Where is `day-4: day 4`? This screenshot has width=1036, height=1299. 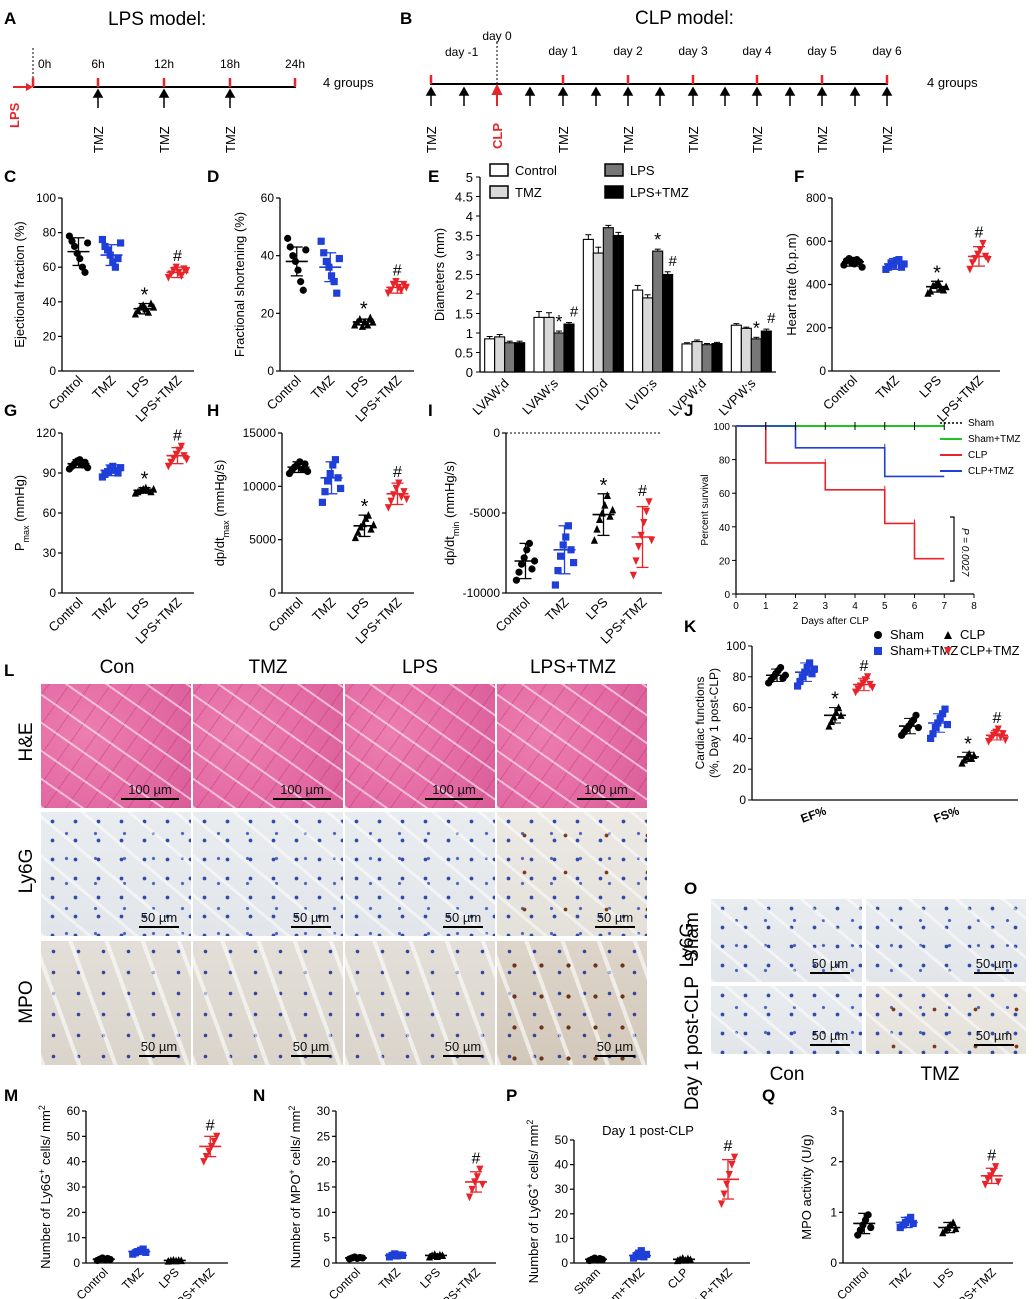
day-4: day 4 is located at coordinates (757, 51).